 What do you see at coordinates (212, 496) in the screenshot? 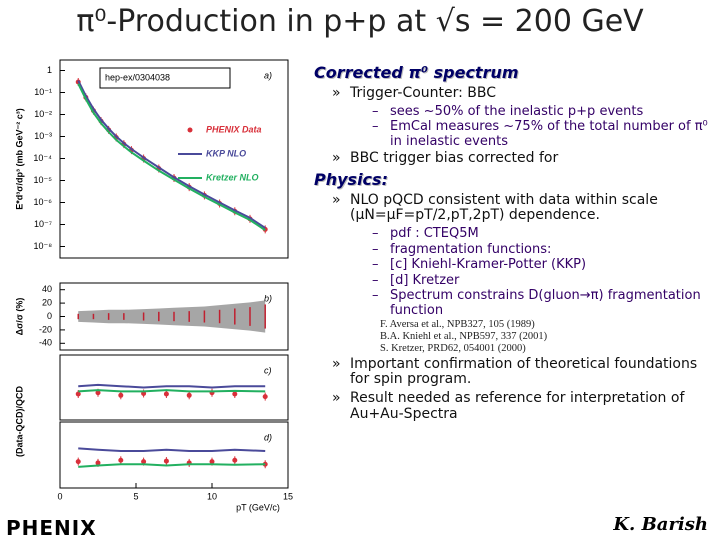
I see `x-tick-label: 10` at bounding box center [212, 496].